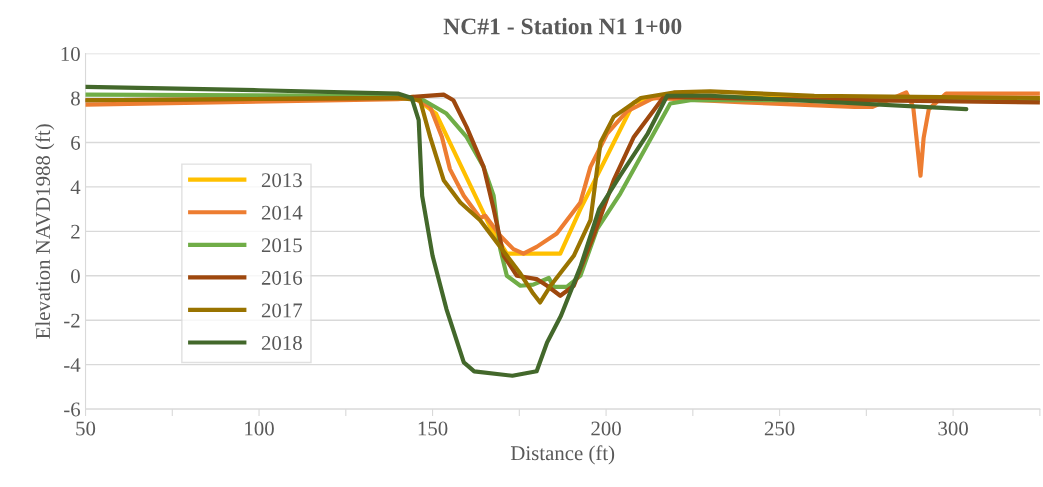 This screenshot has width=1043, height=487. Describe the element at coordinates (75, 231) in the screenshot. I see `y-tick-label: 2` at that location.